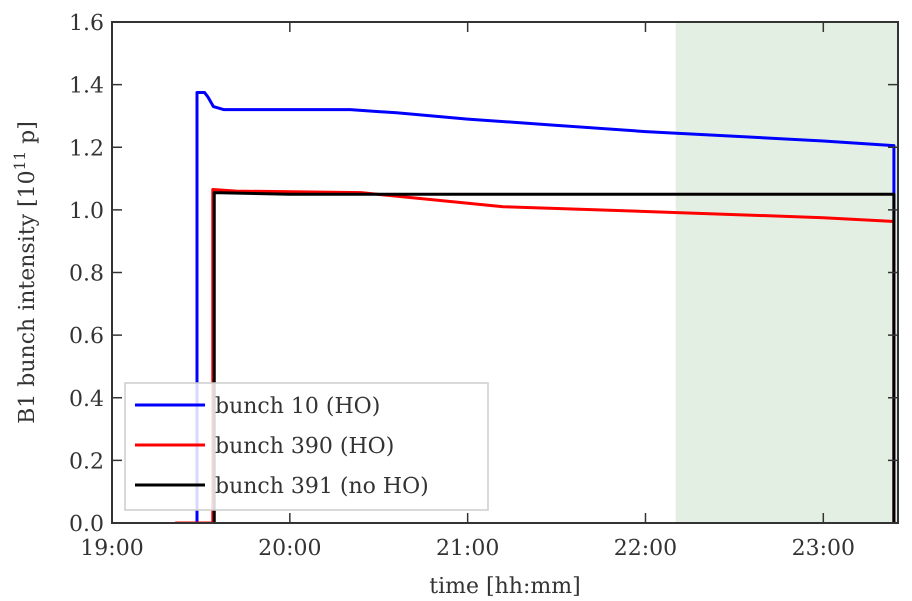 The width and height of the screenshot is (912, 601). Describe the element at coordinates (290, 548) in the screenshot. I see `x-tick-label: 20:00` at that location.